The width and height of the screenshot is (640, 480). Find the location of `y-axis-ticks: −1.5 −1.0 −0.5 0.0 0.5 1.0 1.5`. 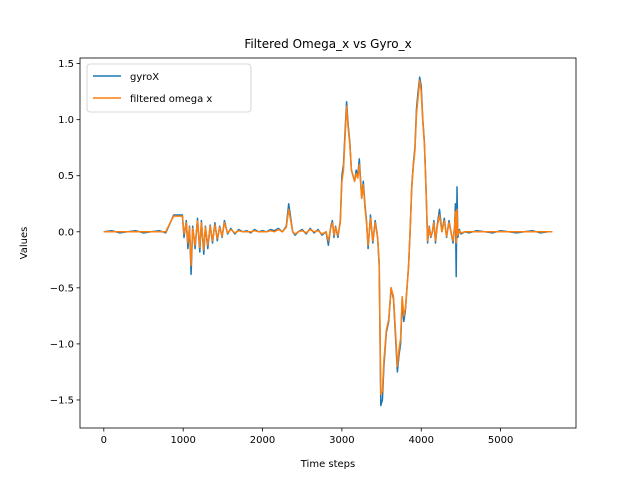

y-axis-ticks: −1.5 −1.0 −0.5 0.0 0.5 1.0 1.5 is located at coordinates (65, 232).